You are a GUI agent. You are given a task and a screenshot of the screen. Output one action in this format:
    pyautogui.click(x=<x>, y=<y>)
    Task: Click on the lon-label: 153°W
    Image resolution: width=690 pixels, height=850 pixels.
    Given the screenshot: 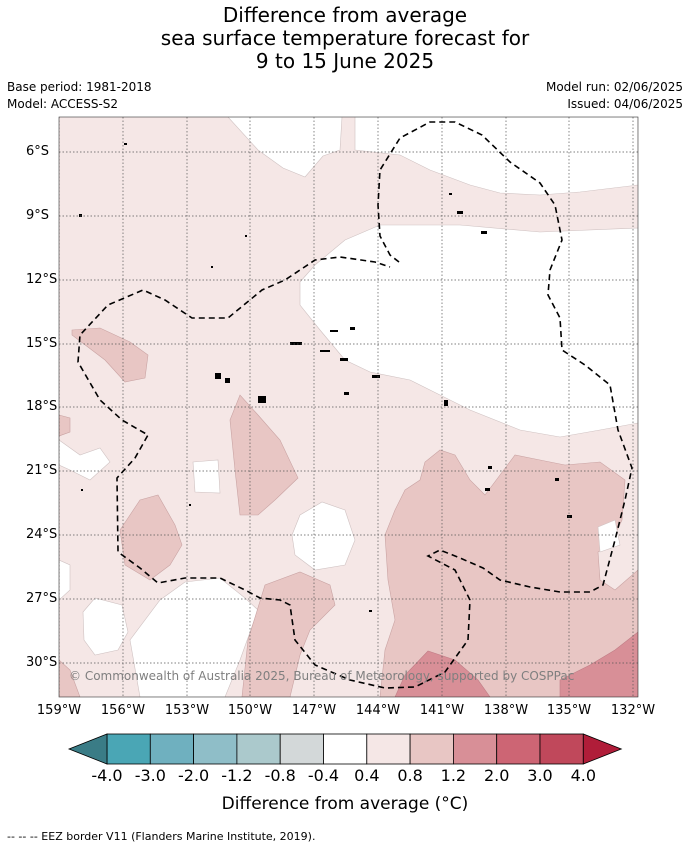 What is the action you would take?
    pyautogui.click(x=187, y=710)
    